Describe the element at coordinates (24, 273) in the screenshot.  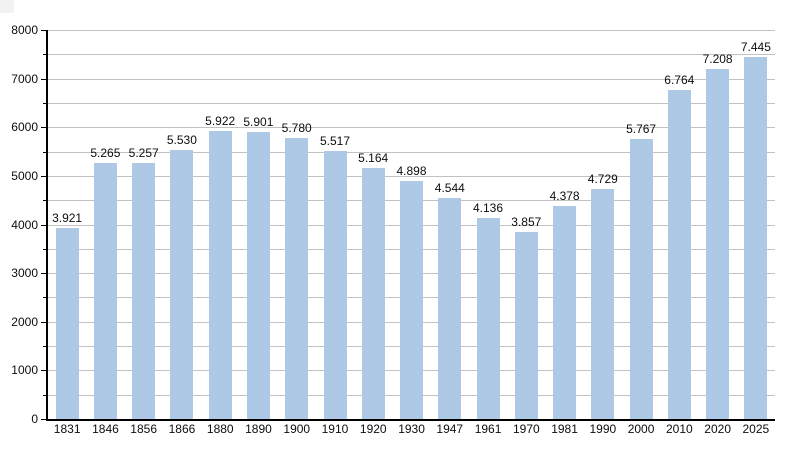
I see `y-tick-label: 3000` at that location.